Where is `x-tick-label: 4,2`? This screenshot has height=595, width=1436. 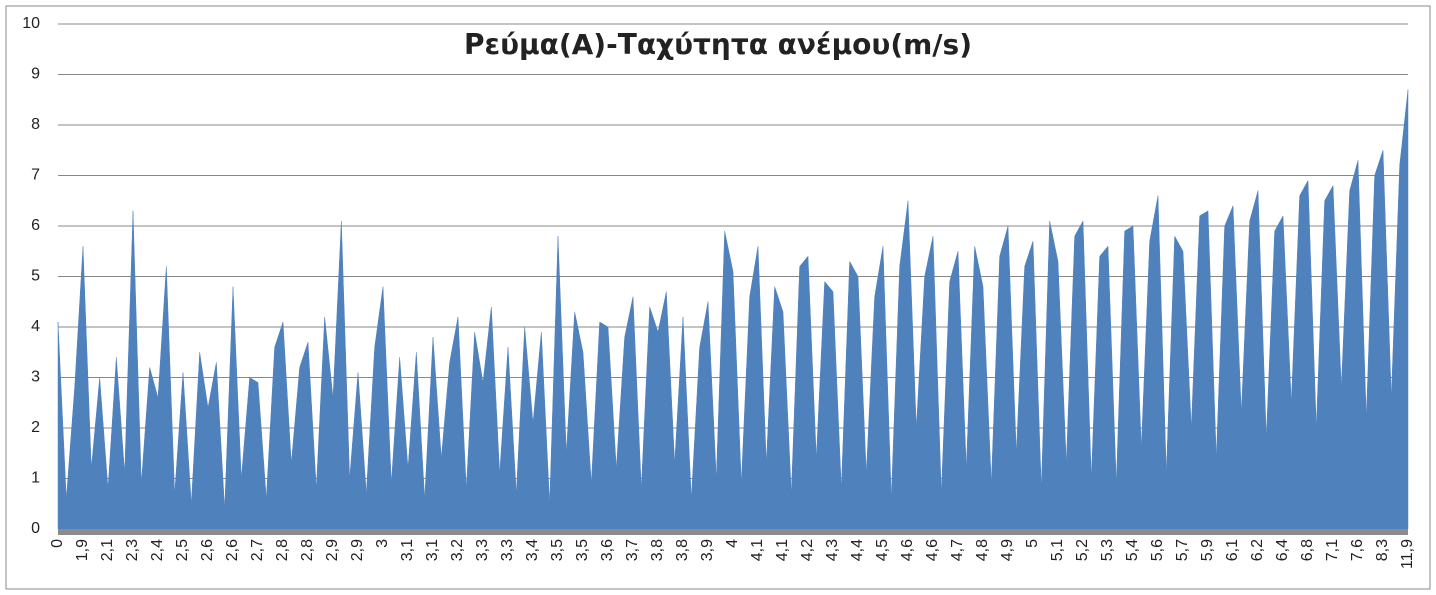
x-tick-label: 4,2 is located at coordinates (807, 550).